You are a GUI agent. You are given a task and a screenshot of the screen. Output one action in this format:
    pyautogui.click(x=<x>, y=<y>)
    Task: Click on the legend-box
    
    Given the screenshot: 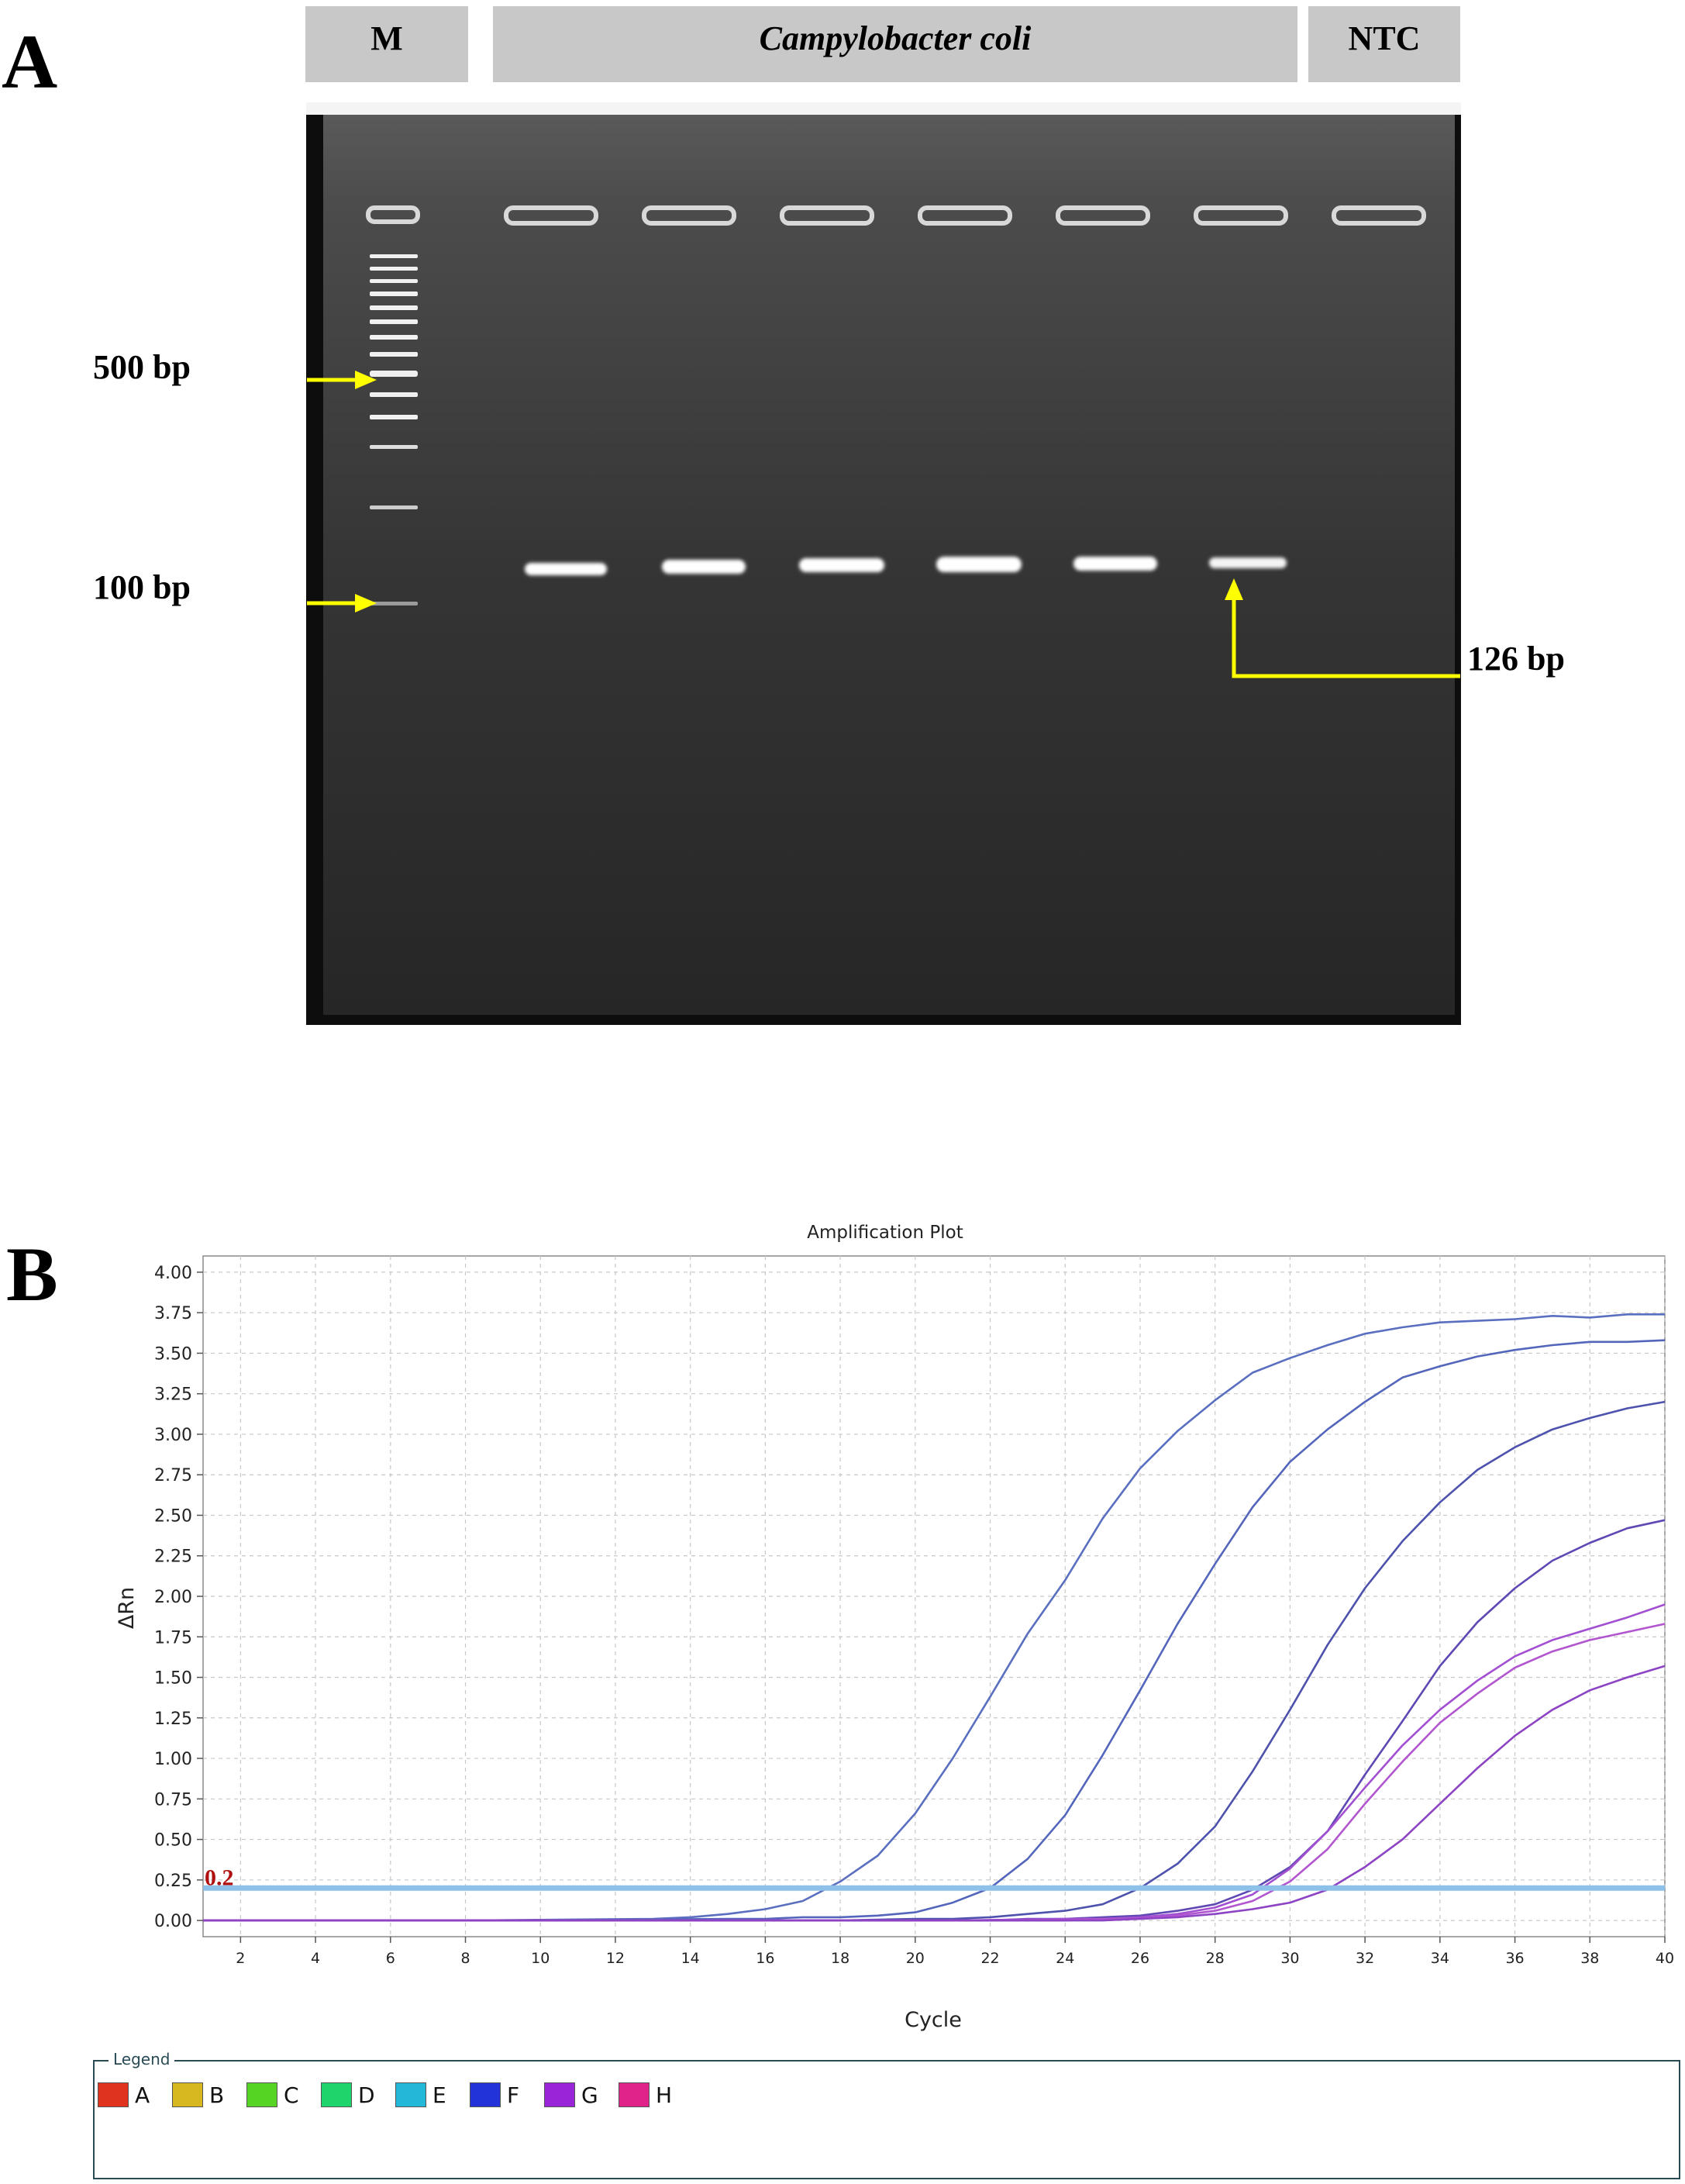 What is the action you would take?
    pyautogui.click(x=886, y=2119)
    